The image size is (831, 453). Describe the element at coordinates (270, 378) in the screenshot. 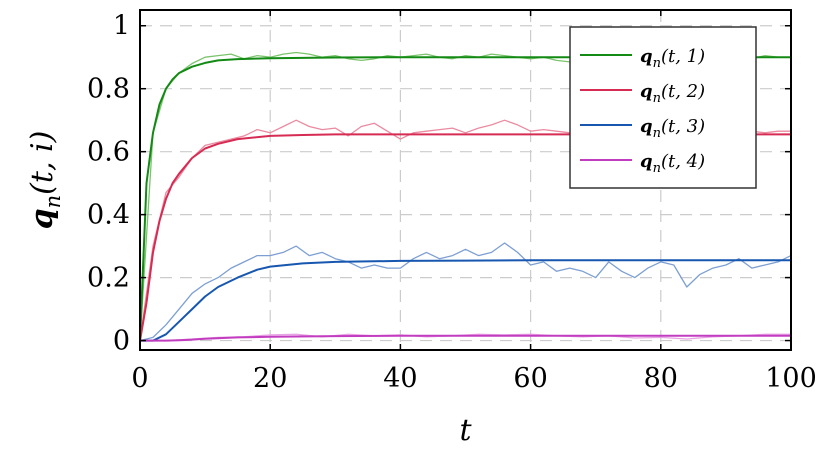

I see `x-tick-label: 20` at that location.